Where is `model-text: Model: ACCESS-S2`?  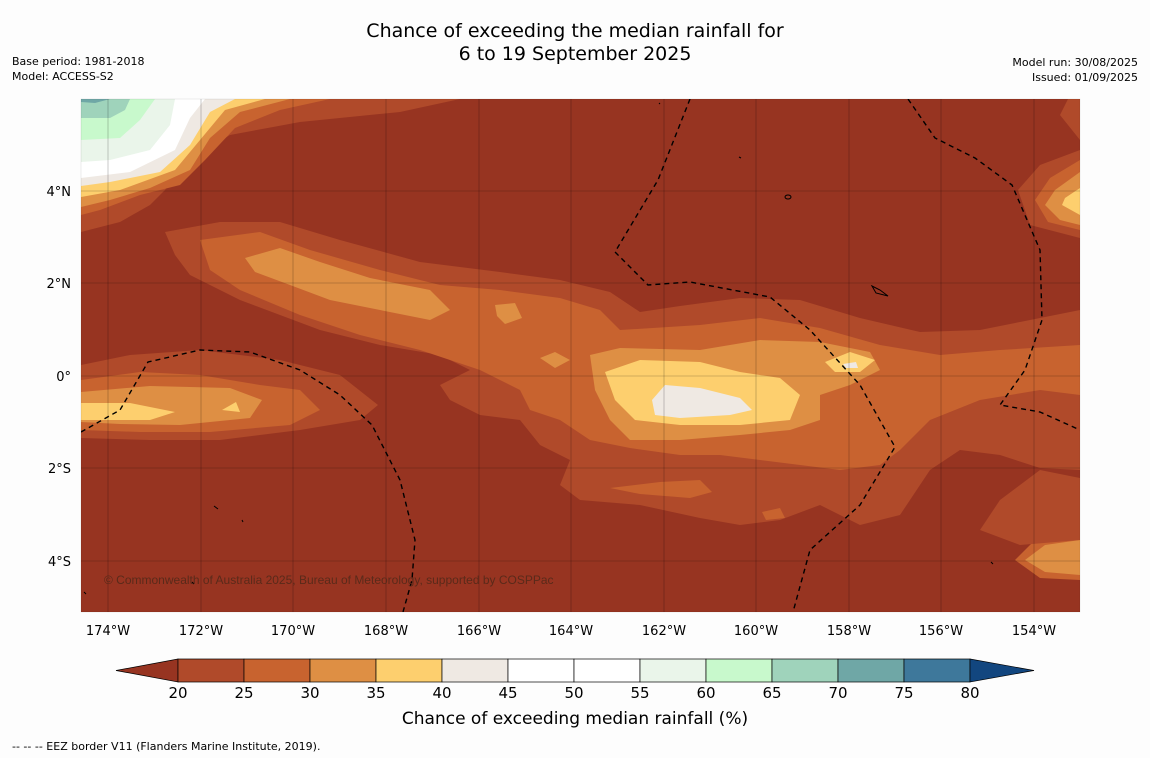
model-text: Model: ACCESS-S2 is located at coordinates (63, 76).